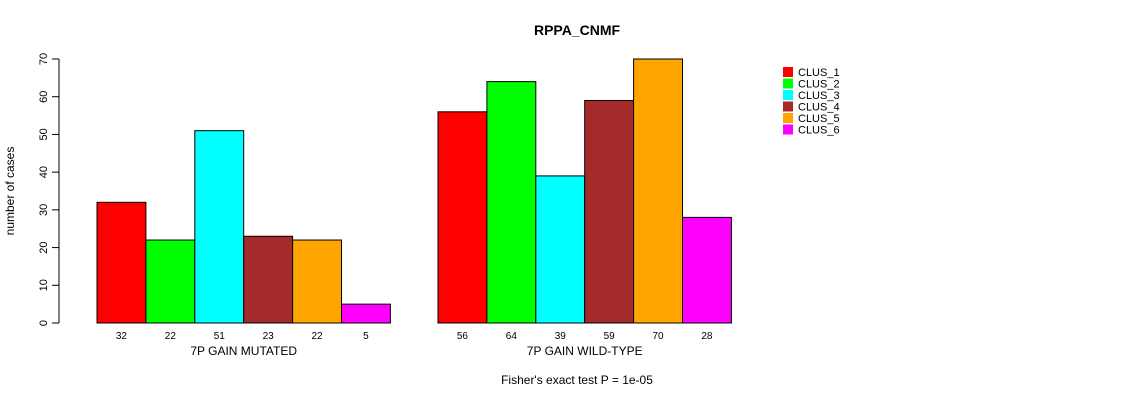 The width and height of the screenshot is (1140, 405). Describe the element at coordinates (819, 85) in the screenshot. I see `legend-label: CLUS_2` at that location.